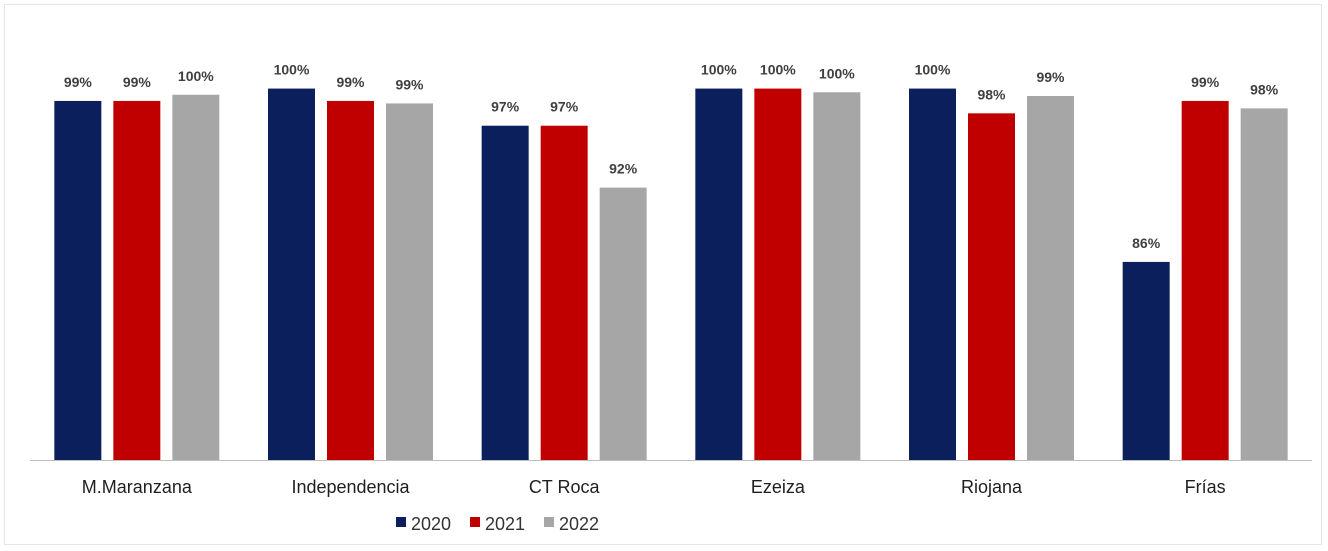 The width and height of the screenshot is (1328, 551). What do you see at coordinates (137, 487) in the screenshot?
I see `x-tick-label-0: M.Maranzana` at bounding box center [137, 487].